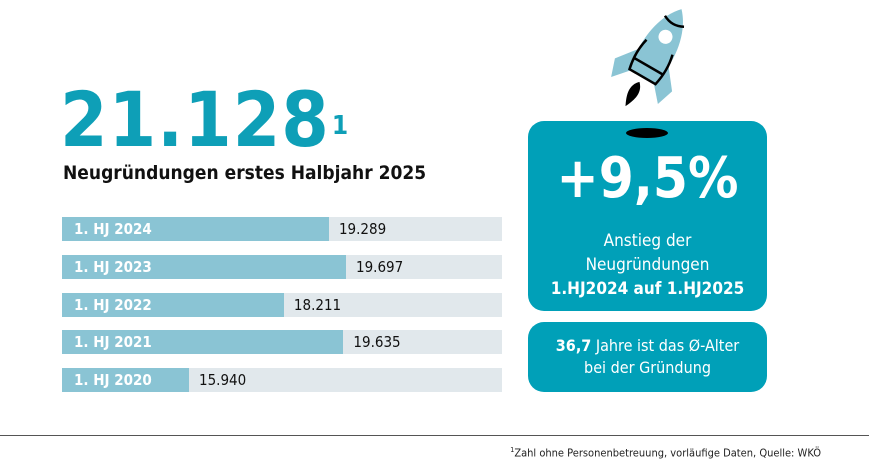 This screenshot has height=464, width=869. What do you see at coordinates (113, 304) in the screenshot?
I see `bar-label: 1. HJ 2022` at bounding box center [113, 304].